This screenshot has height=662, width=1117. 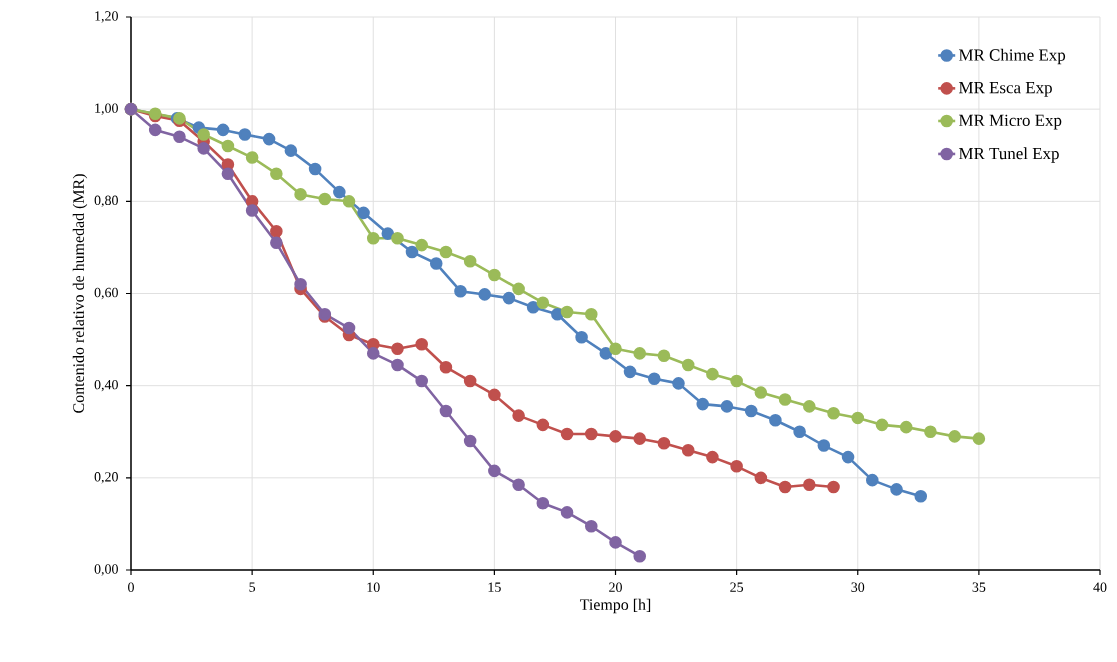 I want to click on y-tick-label: 0,80, so click(x=106, y=201).